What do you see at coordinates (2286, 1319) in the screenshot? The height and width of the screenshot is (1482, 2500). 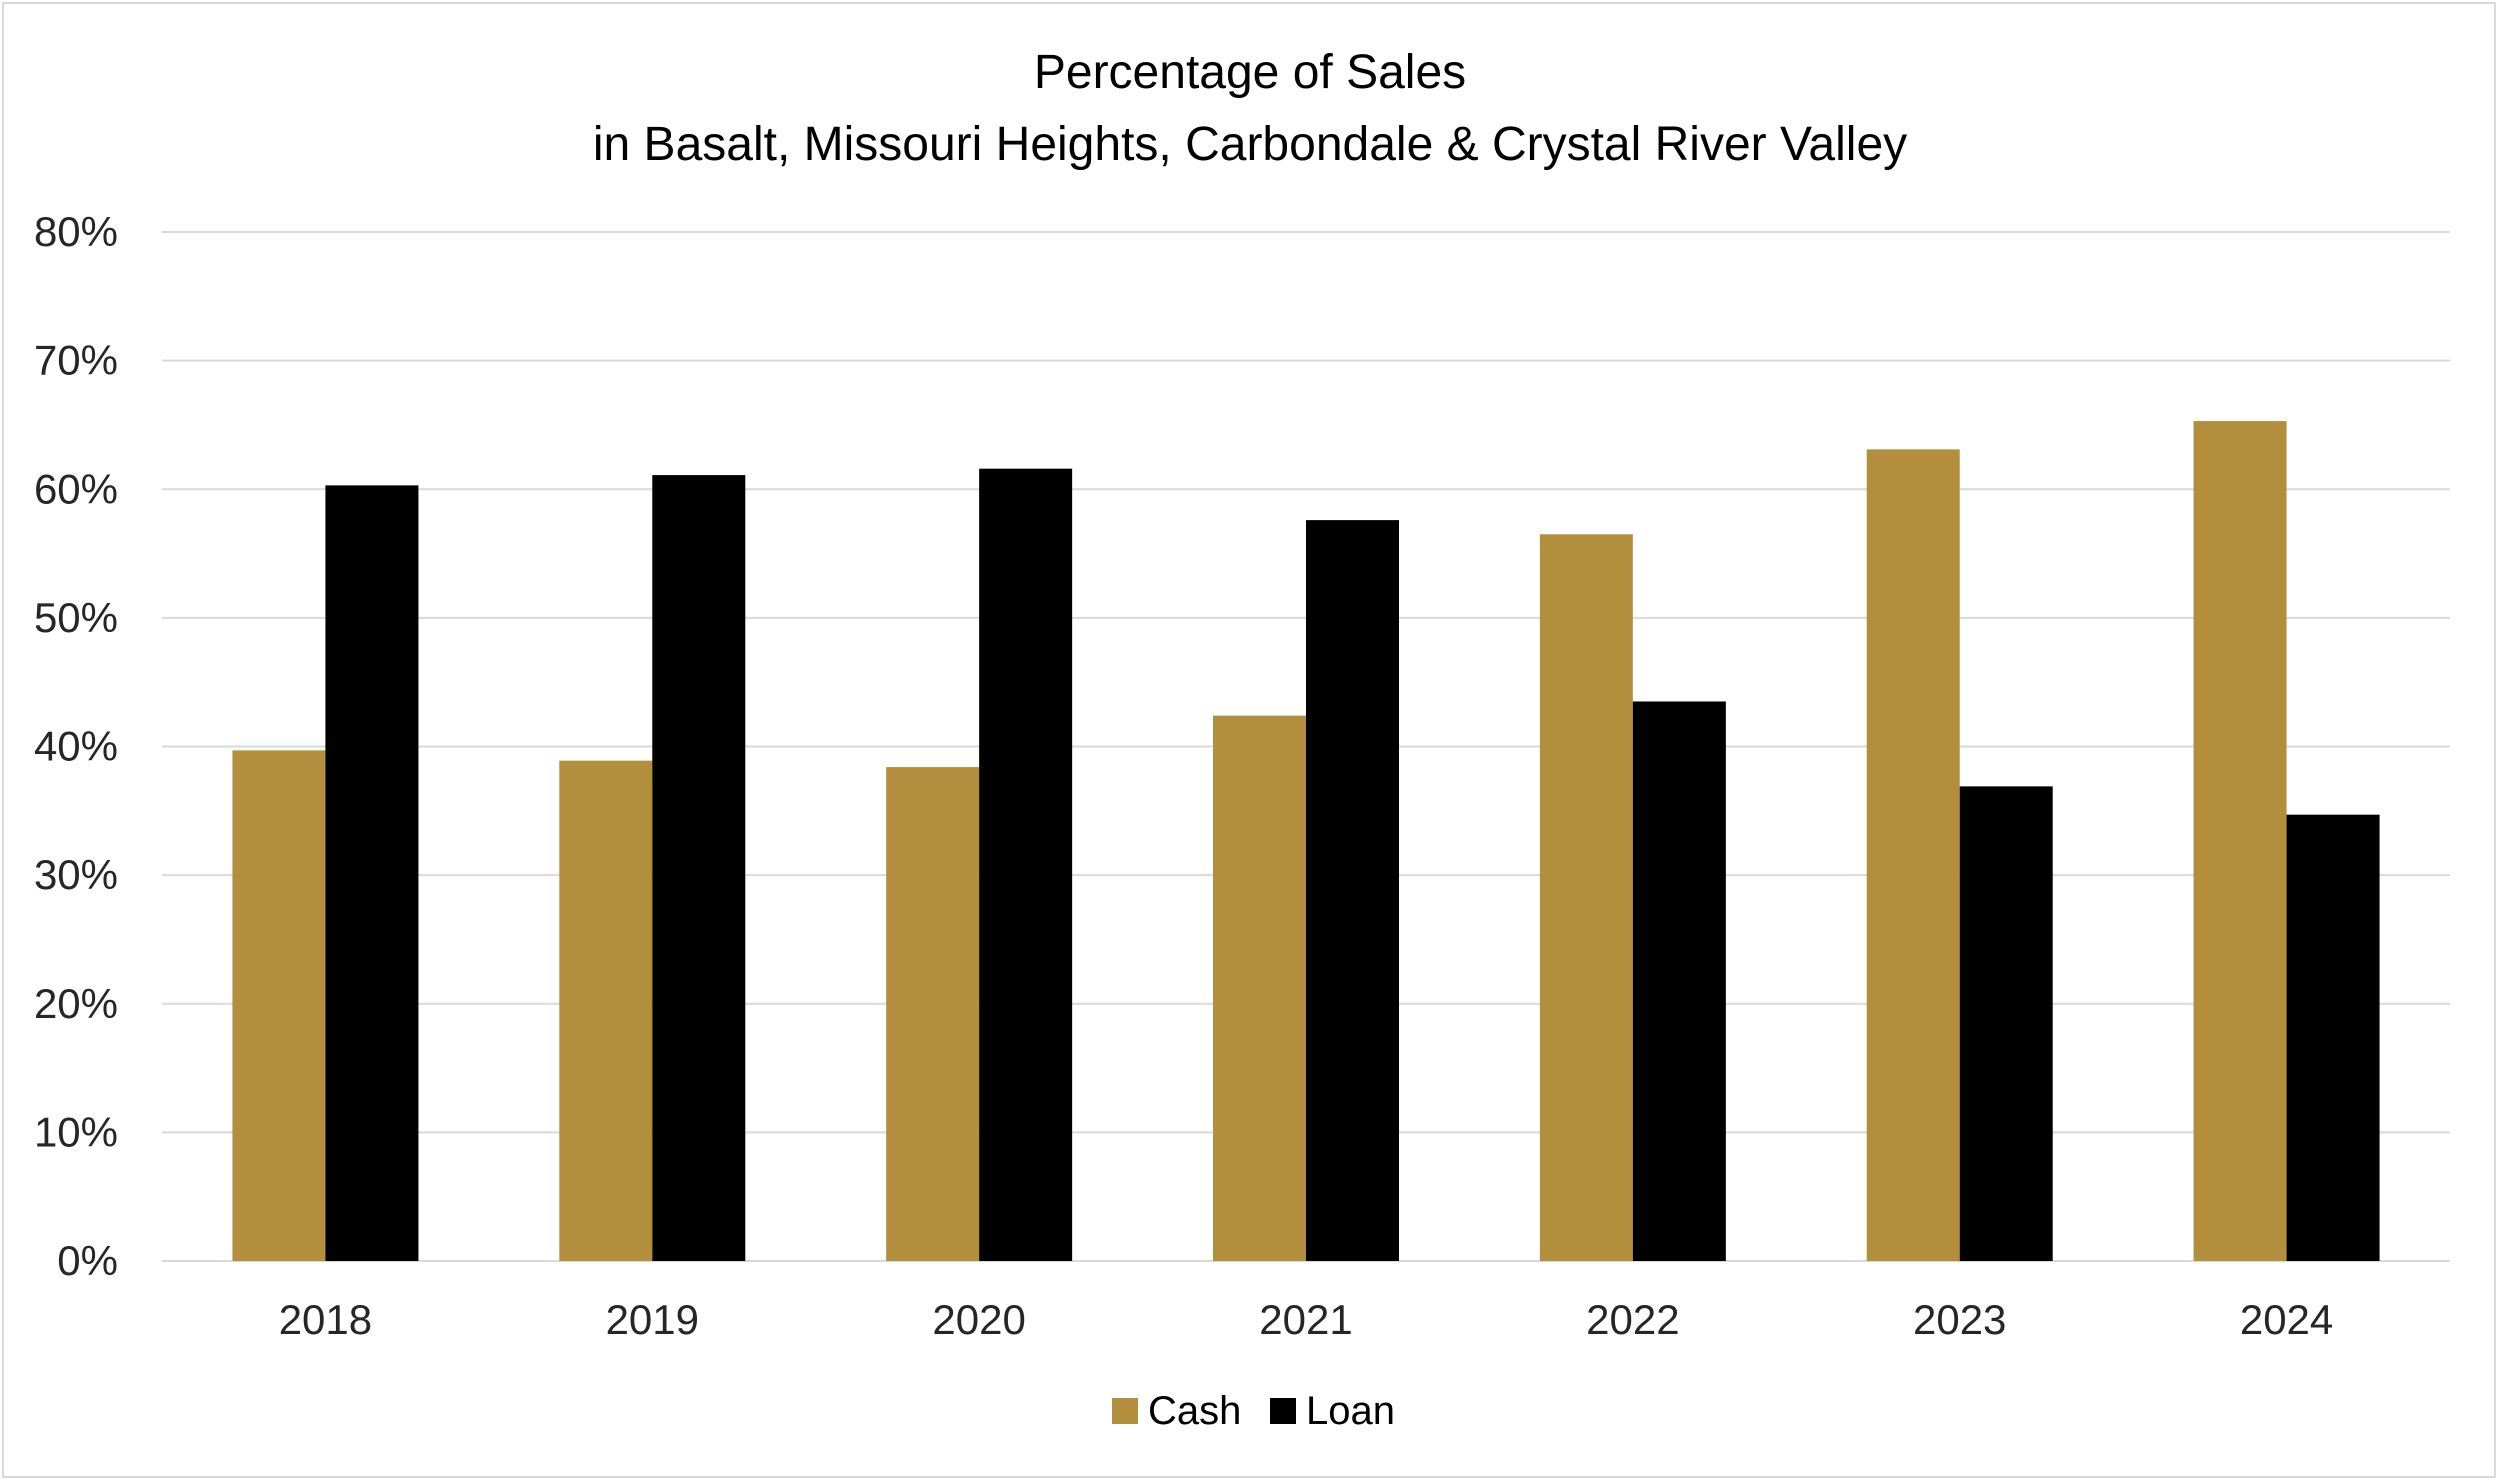 I see `x-tick-label: 2024` at bounding box center [2286, 1319].